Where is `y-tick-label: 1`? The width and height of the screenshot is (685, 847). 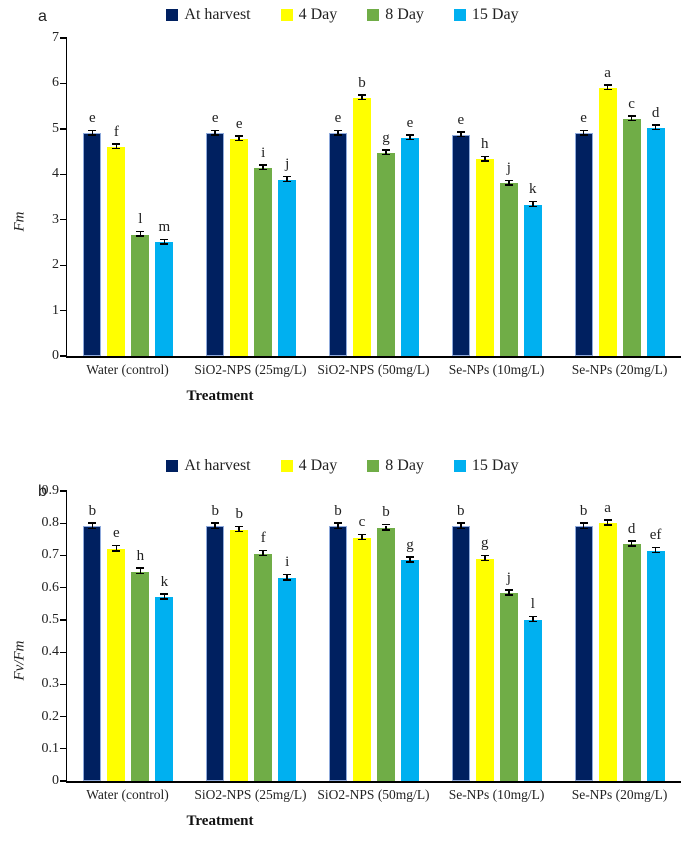 y-tick-label: 1 is located at coordinates (55, 310).